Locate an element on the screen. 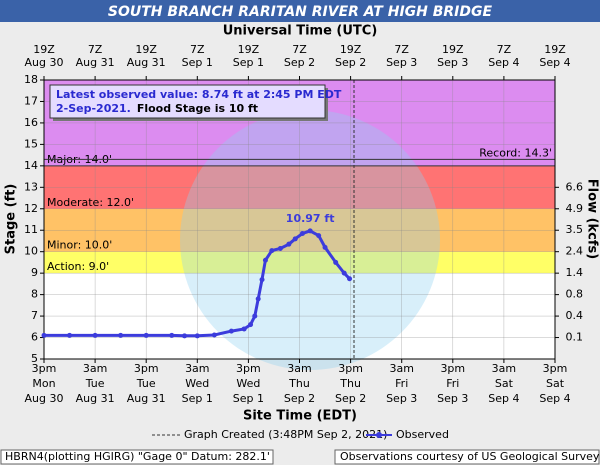  y2-tick-label: 6.6 is located at coordinates (575, 186).